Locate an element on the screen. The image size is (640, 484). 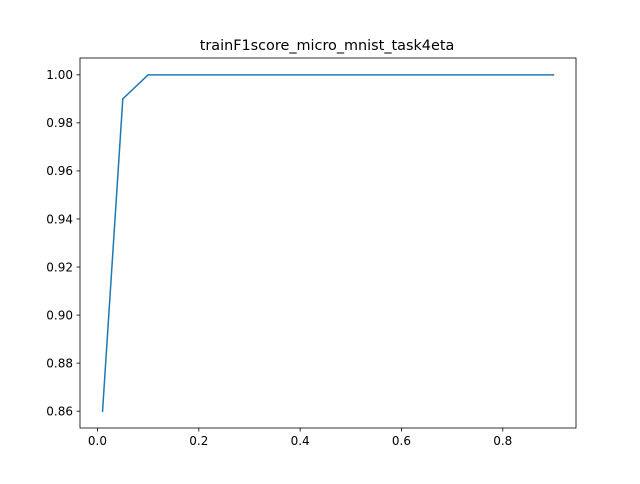
x-tick-label: 0.0 is located at coordinates (97, 441).